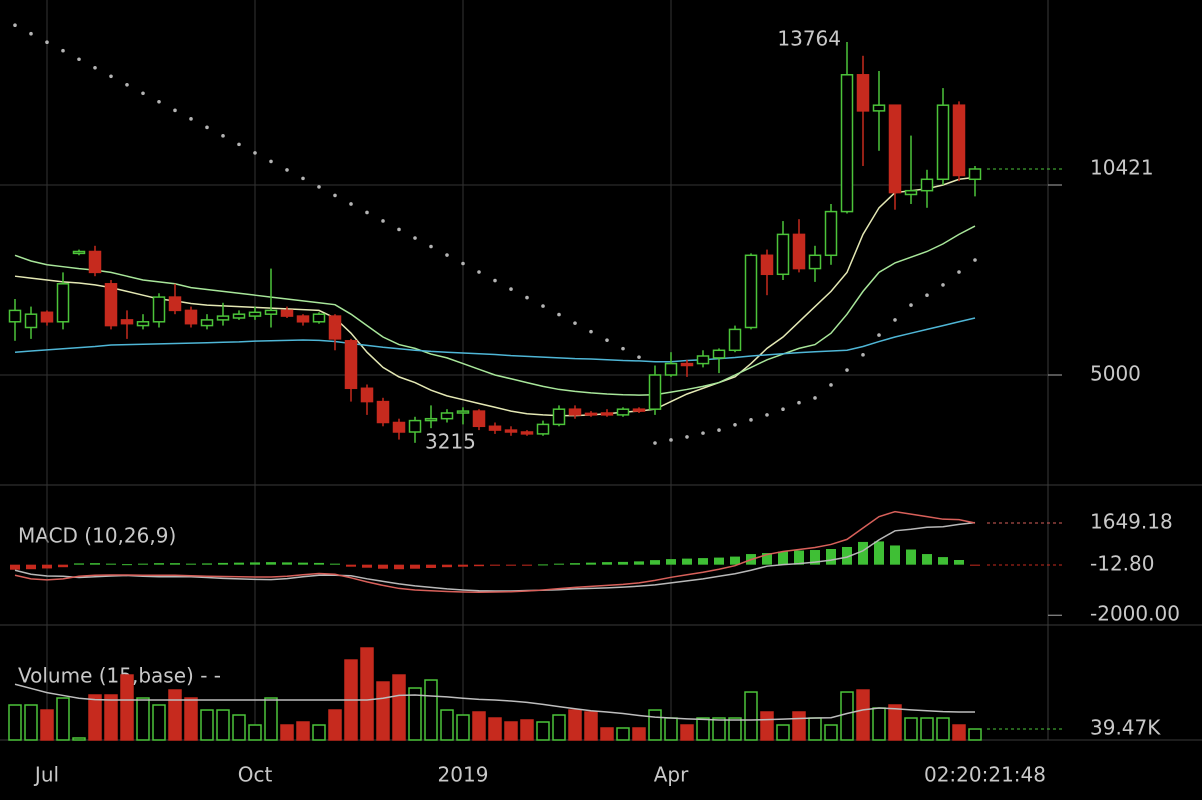  What do you see at coordinates (671, 775) in the screenshot?
I see `x-tick-label: Apr` at bounding box center [671, 775].